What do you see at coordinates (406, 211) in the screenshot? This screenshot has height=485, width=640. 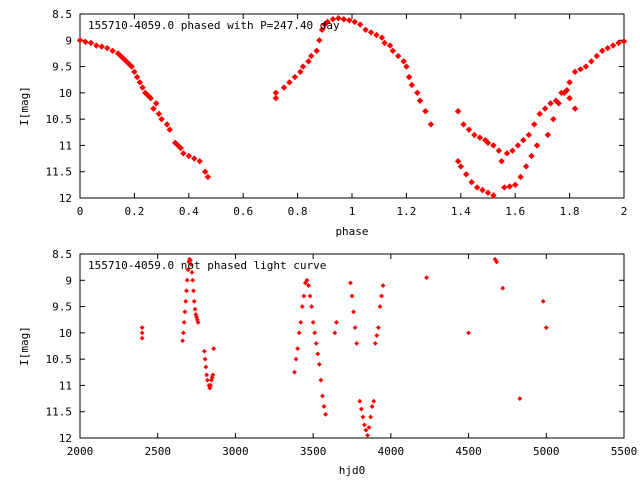 I see `x-tick-label: 1.2` at bounding box center [406, 211].